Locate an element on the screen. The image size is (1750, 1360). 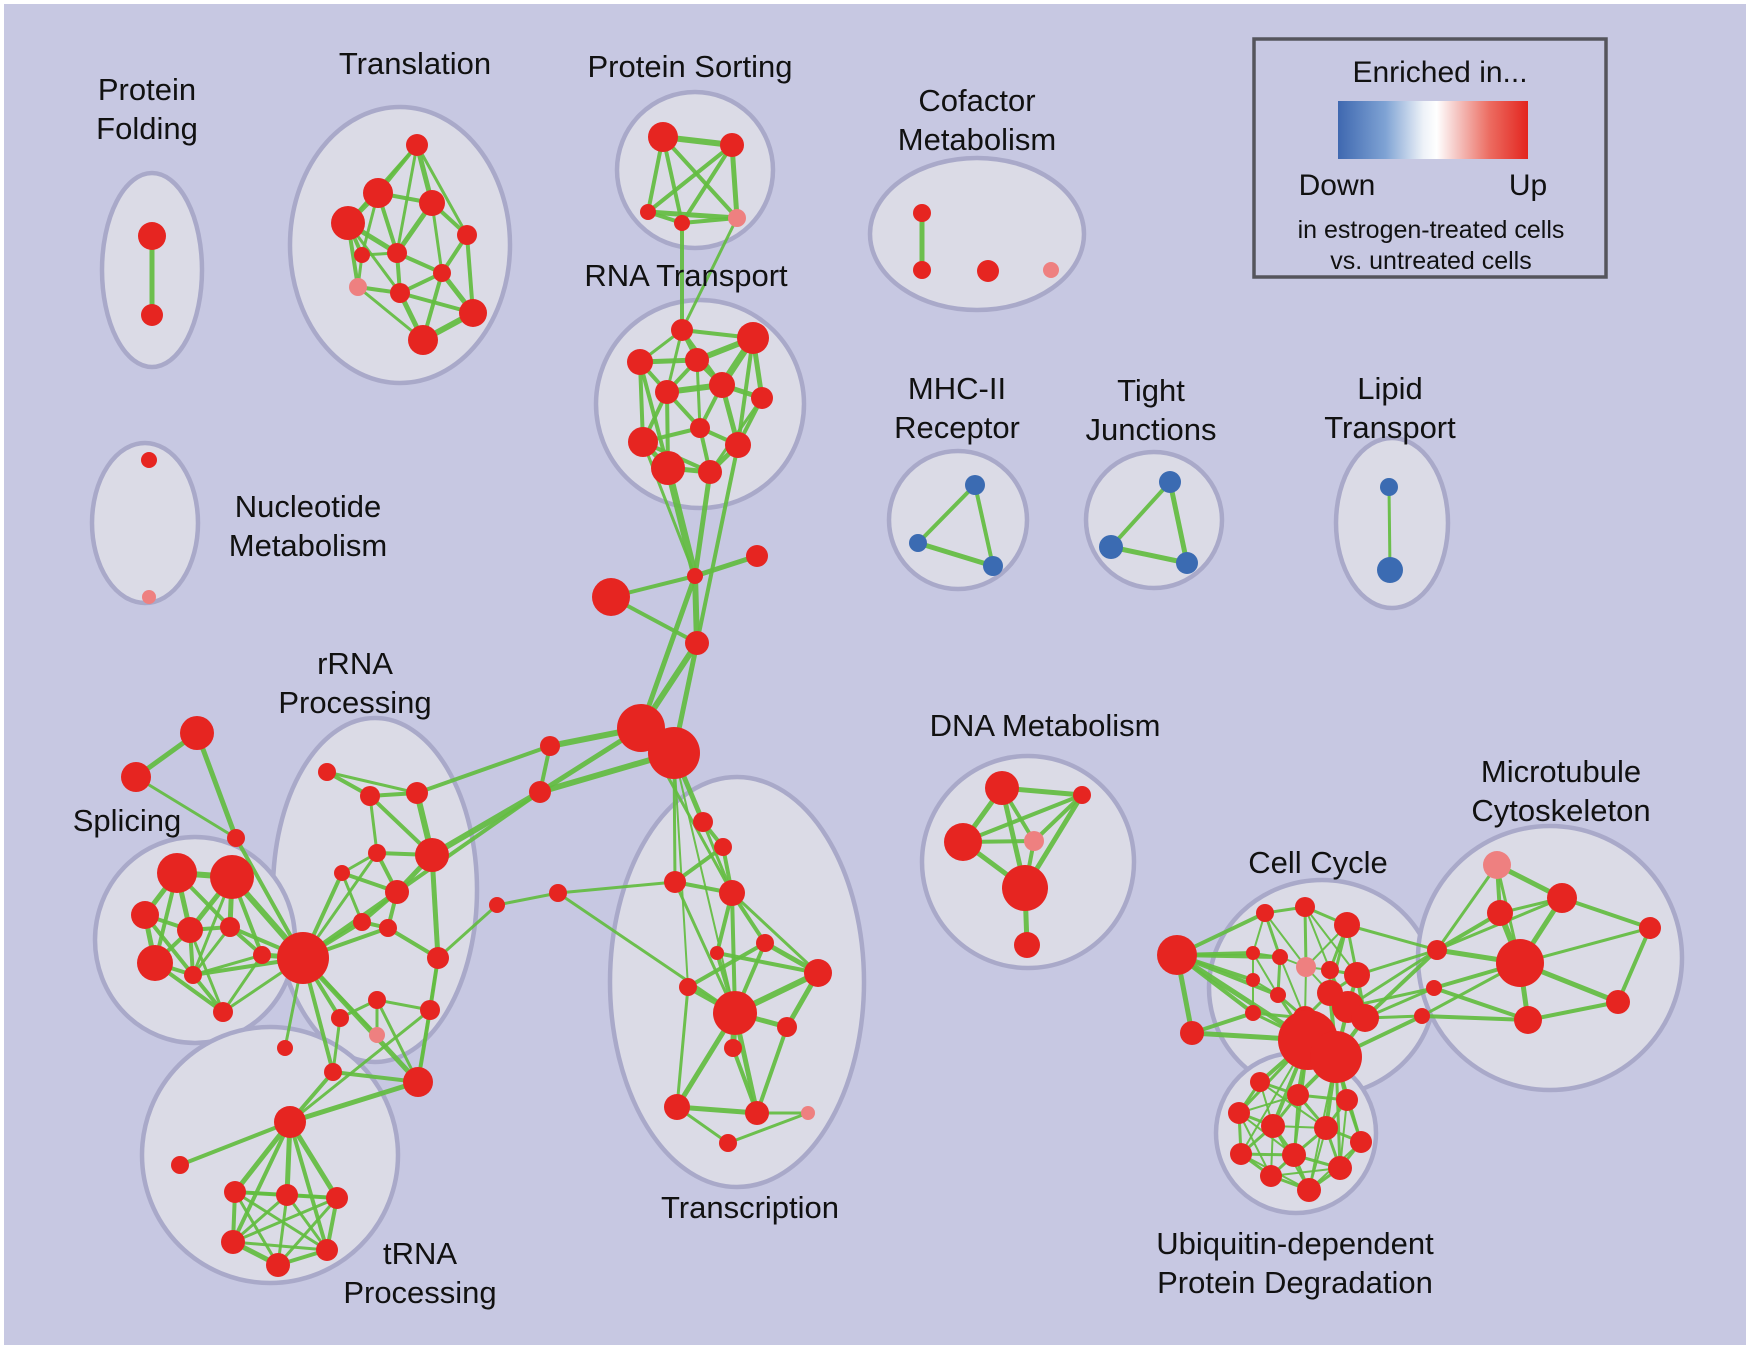
cluster-cell-cycle-label-line1: Cell Cycle is located at coordinates (1318, 862).